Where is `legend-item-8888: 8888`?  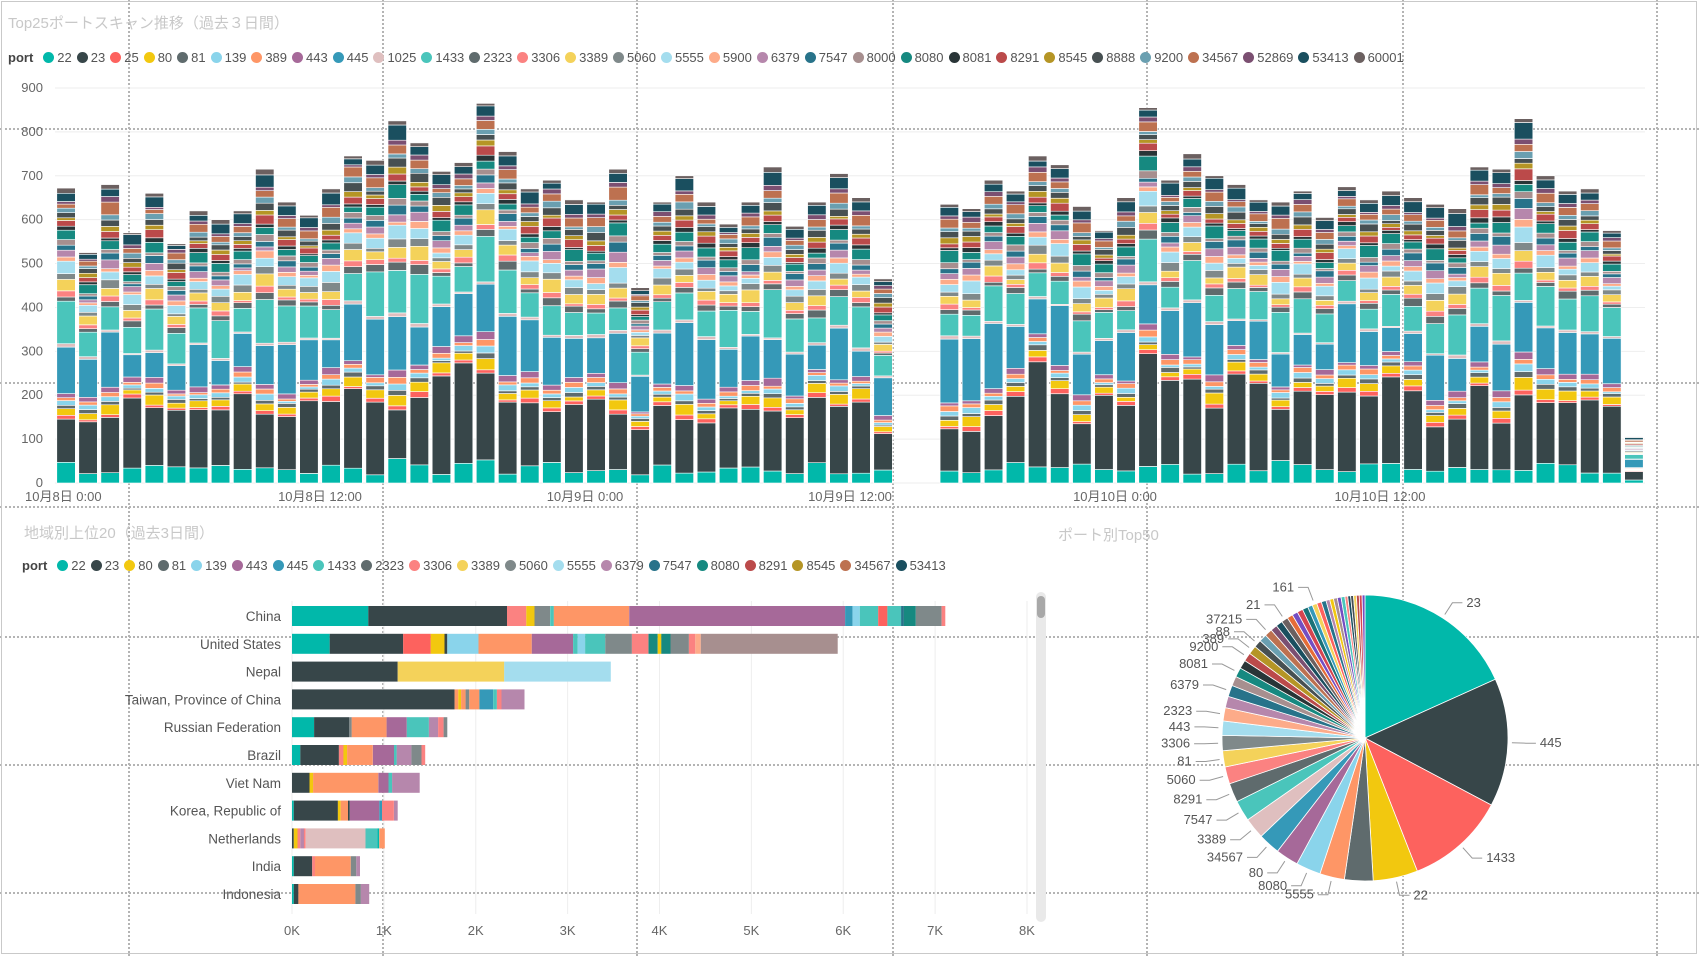 legend-item-8888: 8888 is located at coordinates (1113, 57).